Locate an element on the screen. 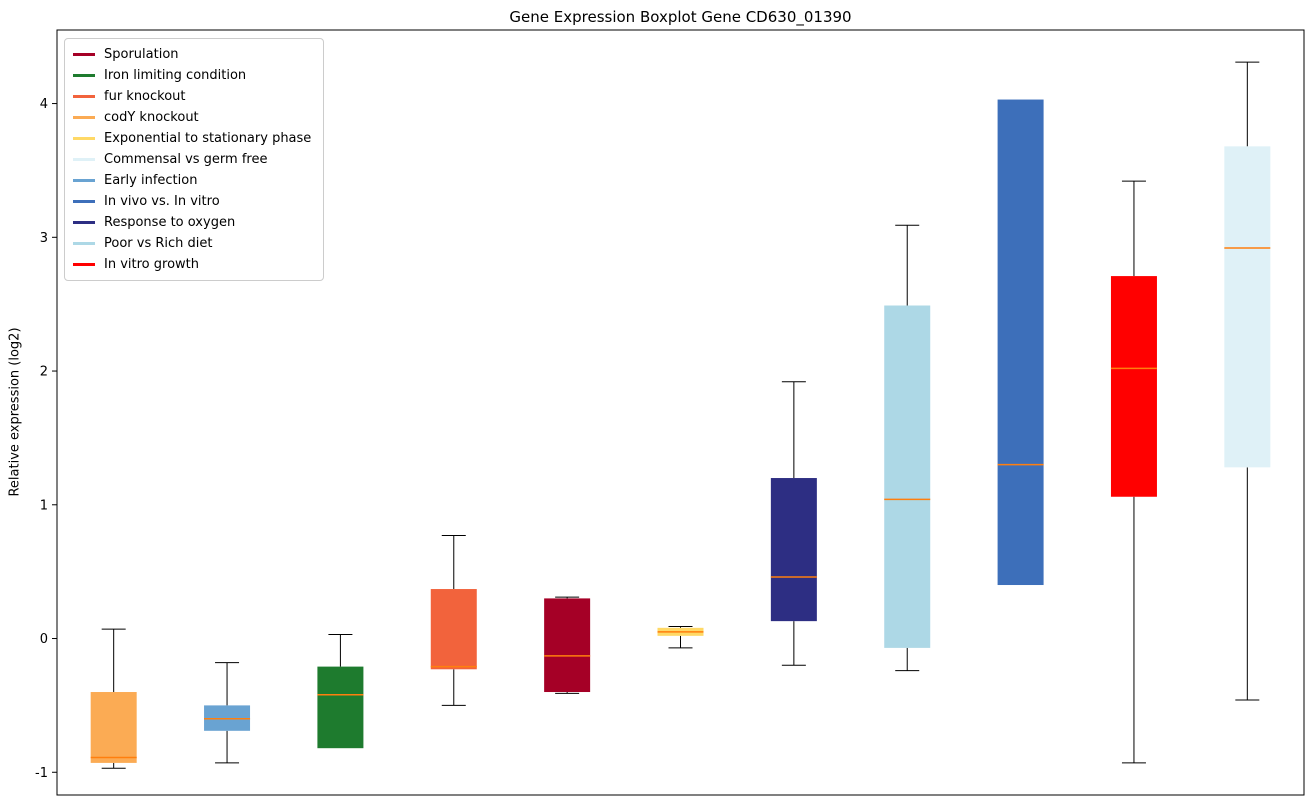 This screenshot has width=1309, height=812. y-tick-label: 1 is located at coordinates (44, 505).